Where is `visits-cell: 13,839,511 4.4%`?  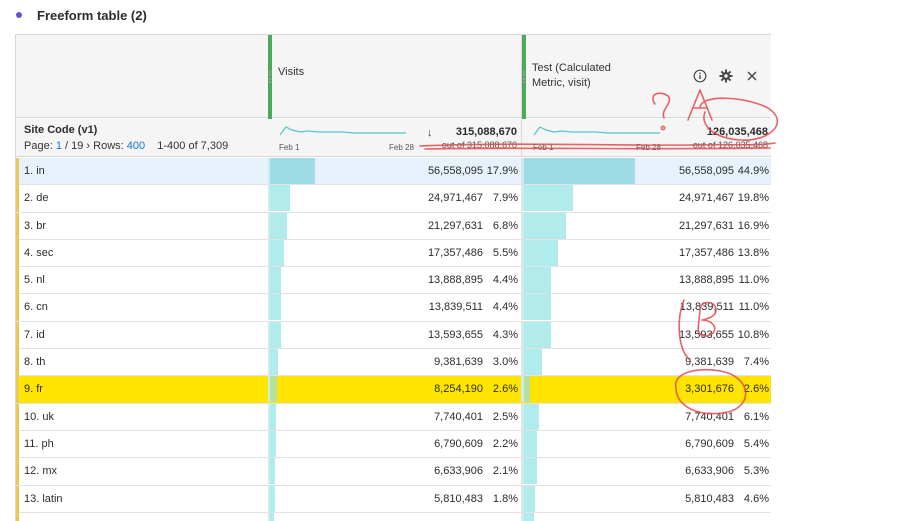 visits-cell: 13,839,511 4.4% is located at coordinates (395, 307).